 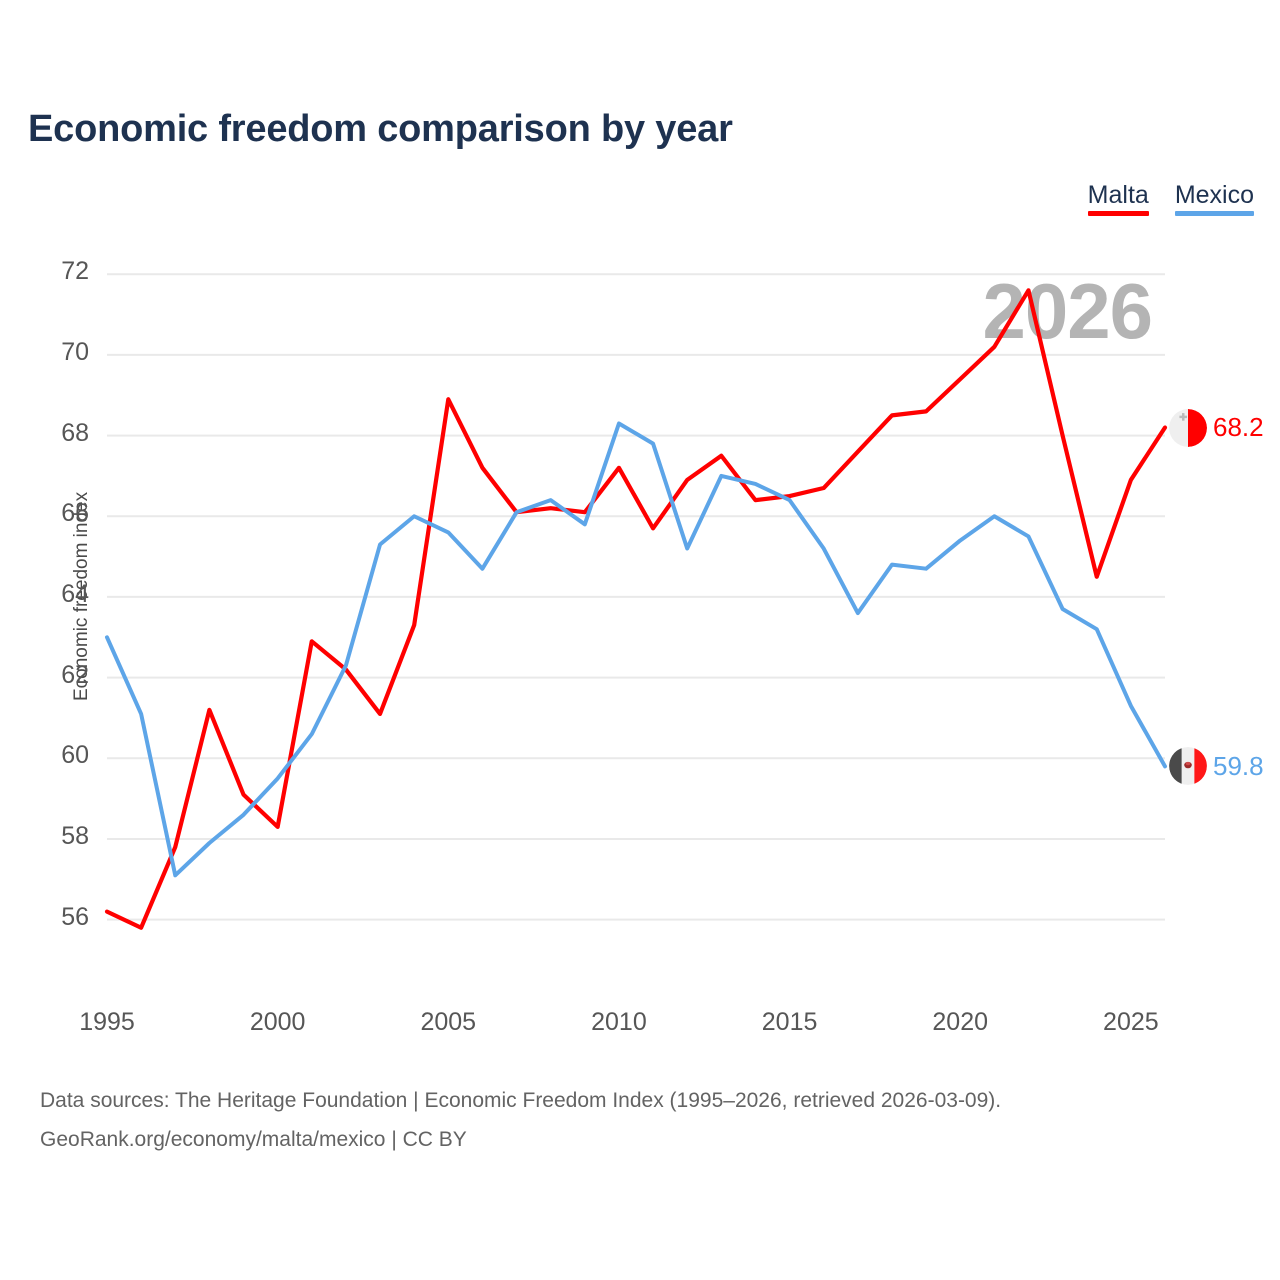 What do you see at coordinates (75, 593) in the screenshot?
I see `y-tick-64: 64` at bounding box center [75, 593].